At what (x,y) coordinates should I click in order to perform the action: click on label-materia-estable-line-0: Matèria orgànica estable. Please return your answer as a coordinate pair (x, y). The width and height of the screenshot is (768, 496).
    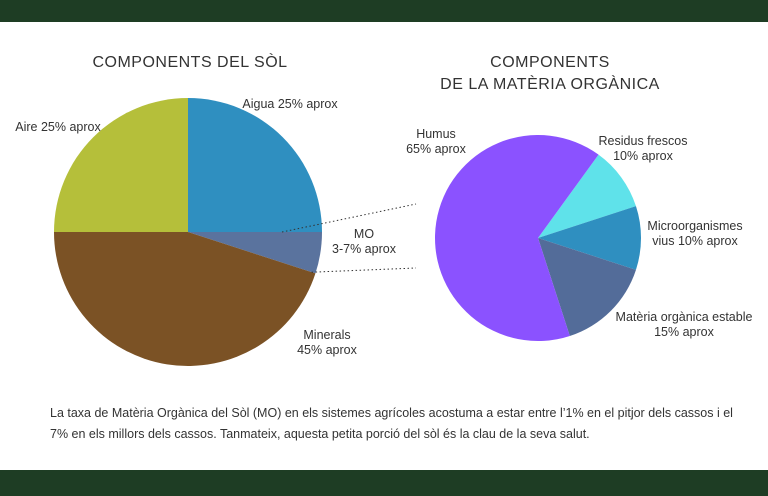
    Looking at the image, I should click on (684, 317).